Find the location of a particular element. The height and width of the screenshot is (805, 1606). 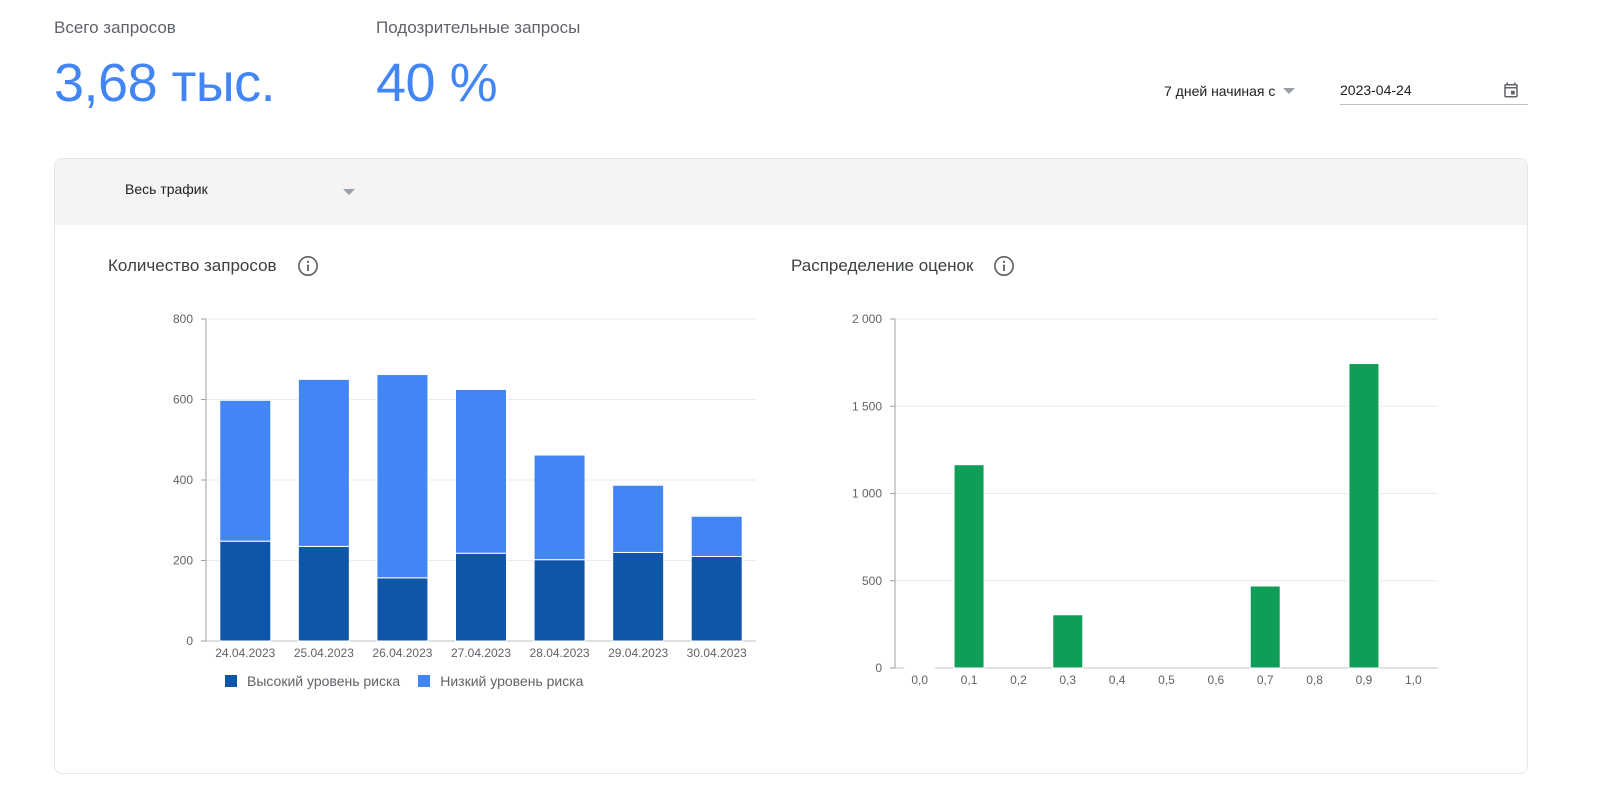

y-tick-label: 400 is located at coordinates (183, 480).